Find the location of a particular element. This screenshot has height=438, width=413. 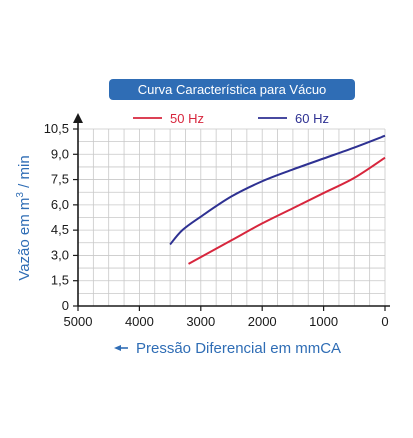

x-tick-label: 5000 is located at coordinates (78, 321).